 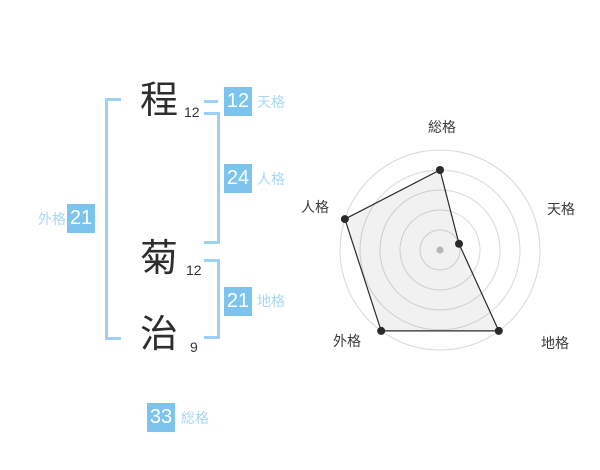 What do you see at coordinates (159, 101) in the screenshot?
I see `surname-kanji: 程` at bounding box center [159, 101].